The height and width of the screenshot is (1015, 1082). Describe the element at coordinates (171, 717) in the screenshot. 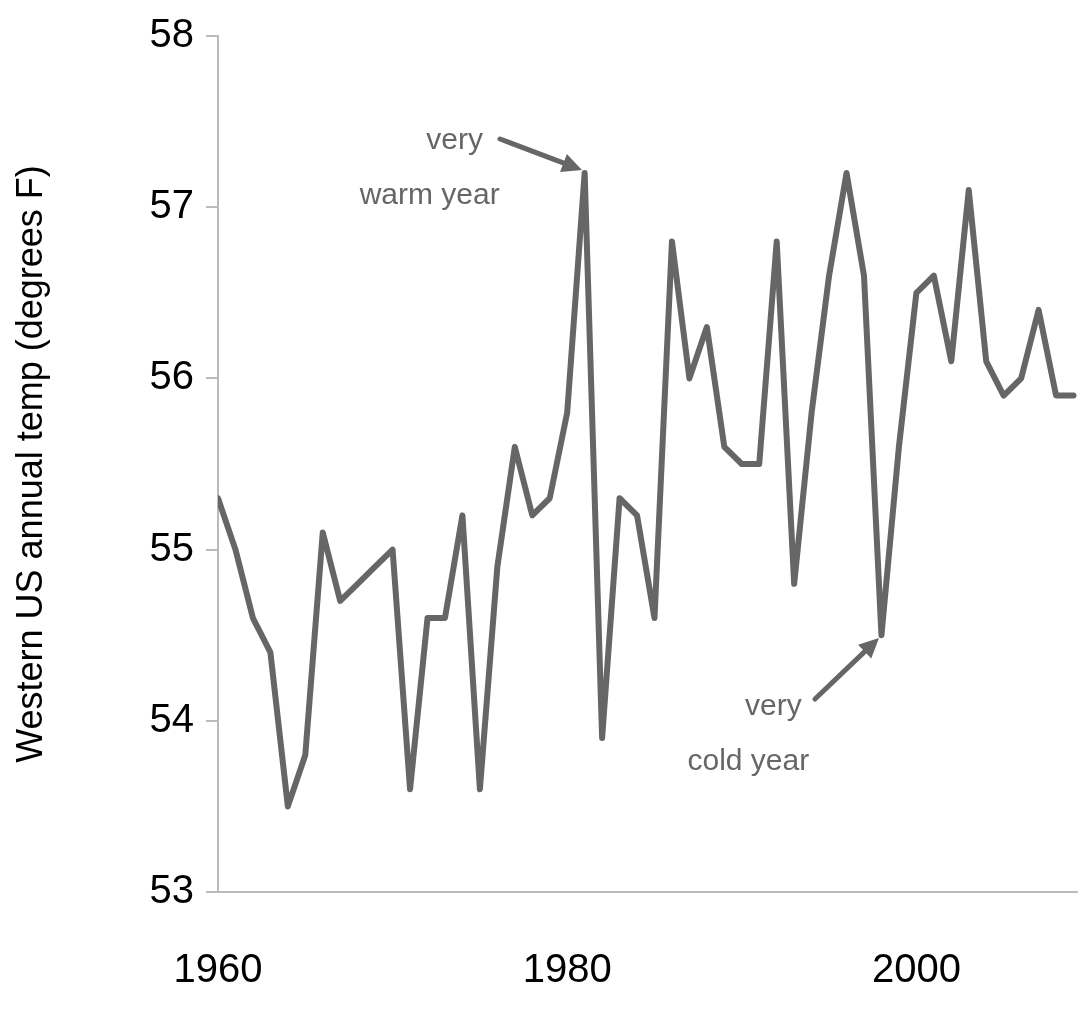

I see `y-tick-label: 54` at that location.